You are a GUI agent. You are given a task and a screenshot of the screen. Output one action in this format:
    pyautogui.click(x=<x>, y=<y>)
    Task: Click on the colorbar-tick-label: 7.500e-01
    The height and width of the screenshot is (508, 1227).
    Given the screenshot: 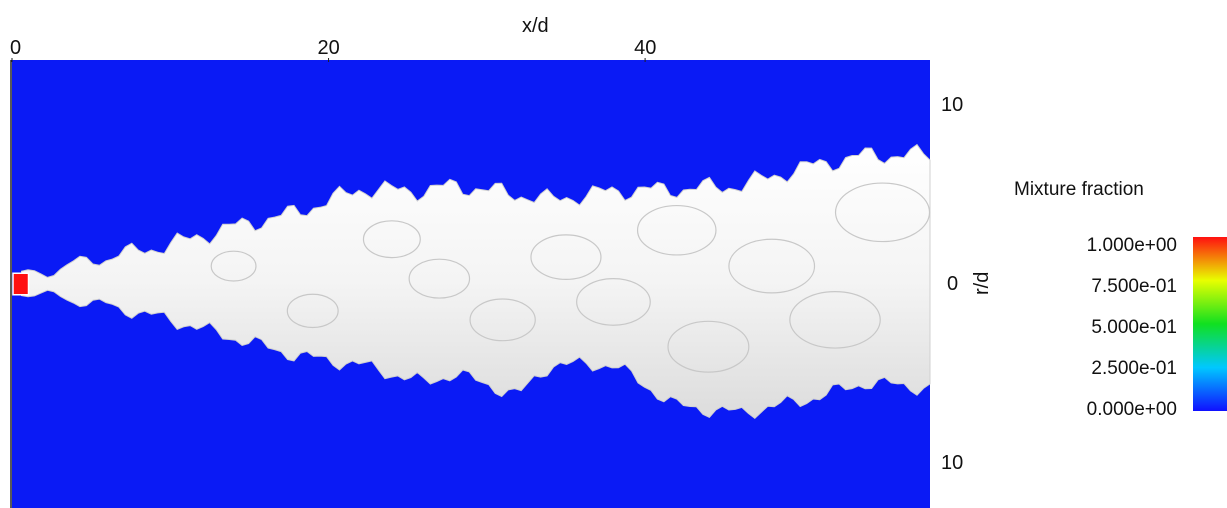 What is the action you would take?
    pyautogui.click(x=1134, y=286)
    